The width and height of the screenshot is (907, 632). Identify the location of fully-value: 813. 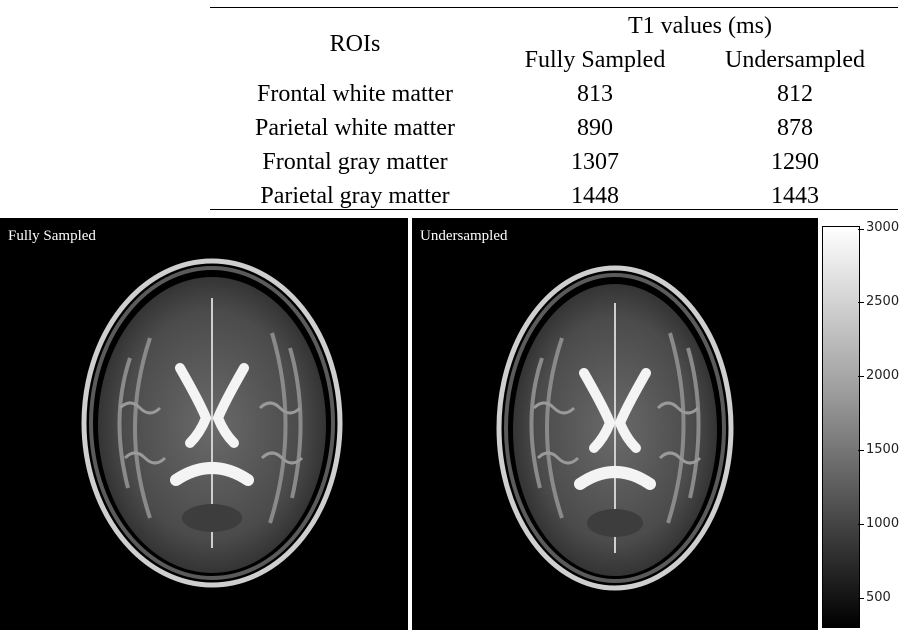
(595, 94).